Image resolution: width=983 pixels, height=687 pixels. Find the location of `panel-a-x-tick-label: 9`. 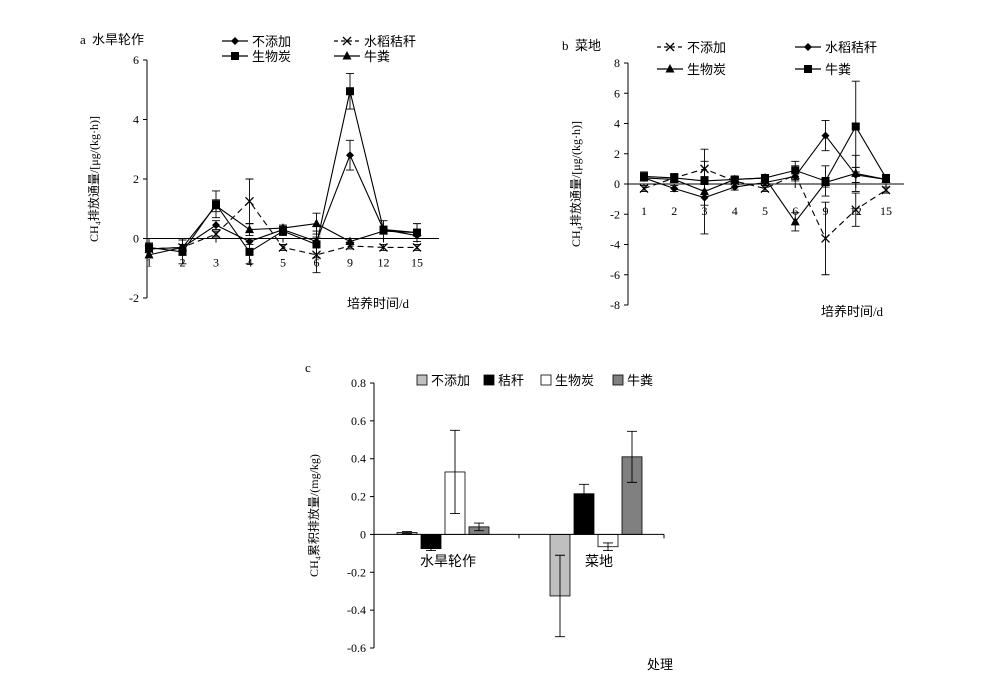

panel-a-x-tick-label: 9 is located at coordinates (350, 263).